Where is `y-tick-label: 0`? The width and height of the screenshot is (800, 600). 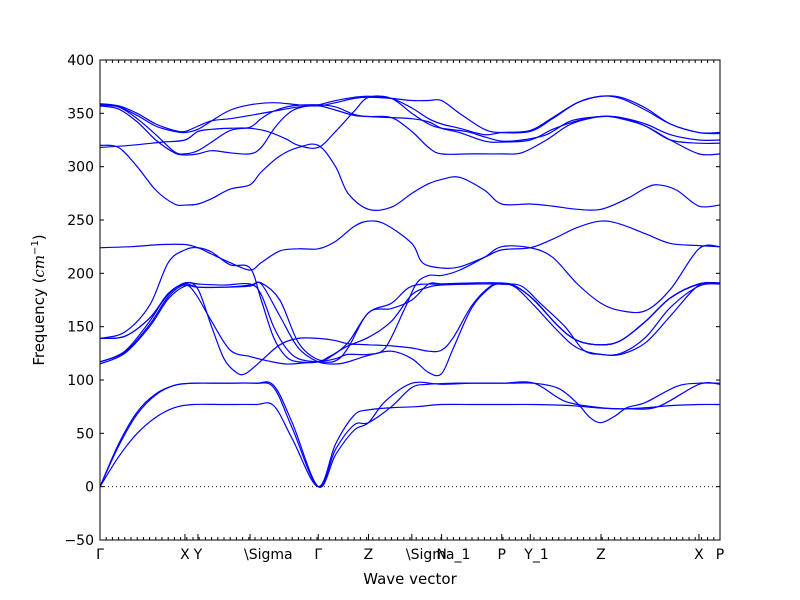 y-tick-label: 0 is located at coordinates (89, 488).